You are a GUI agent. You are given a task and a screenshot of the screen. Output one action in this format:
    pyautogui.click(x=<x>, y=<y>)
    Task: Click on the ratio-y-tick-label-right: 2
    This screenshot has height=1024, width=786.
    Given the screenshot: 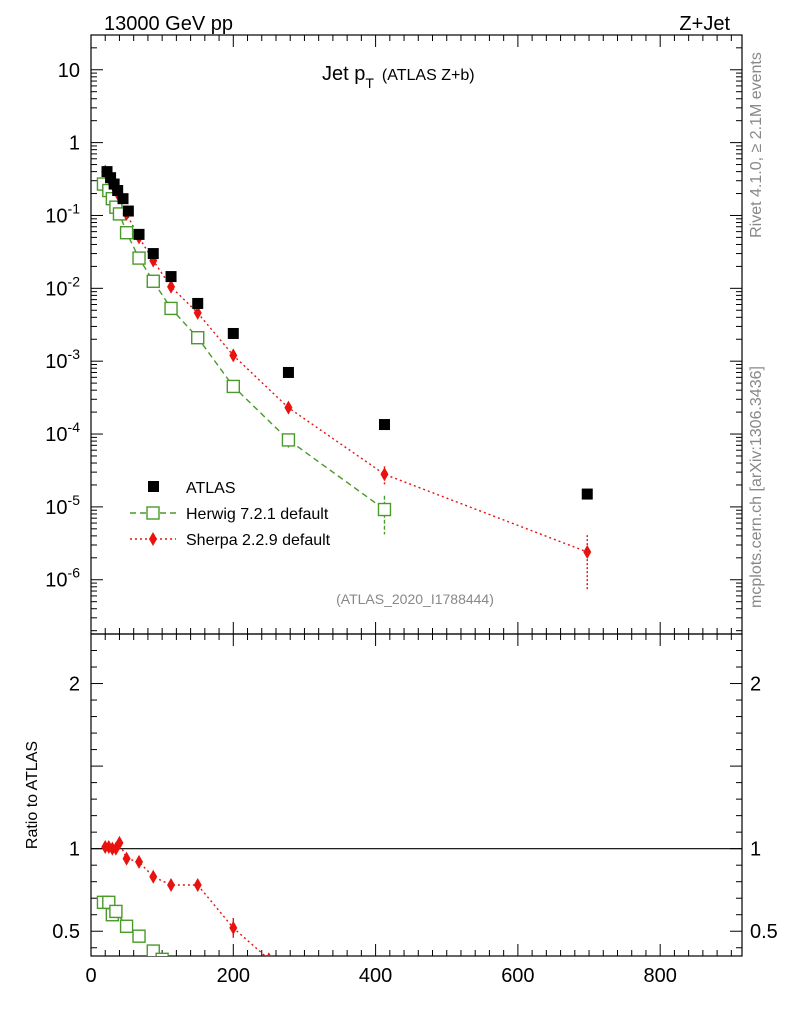 What is the action you would take?
    pyautogui.click(x=755, y=685)
    